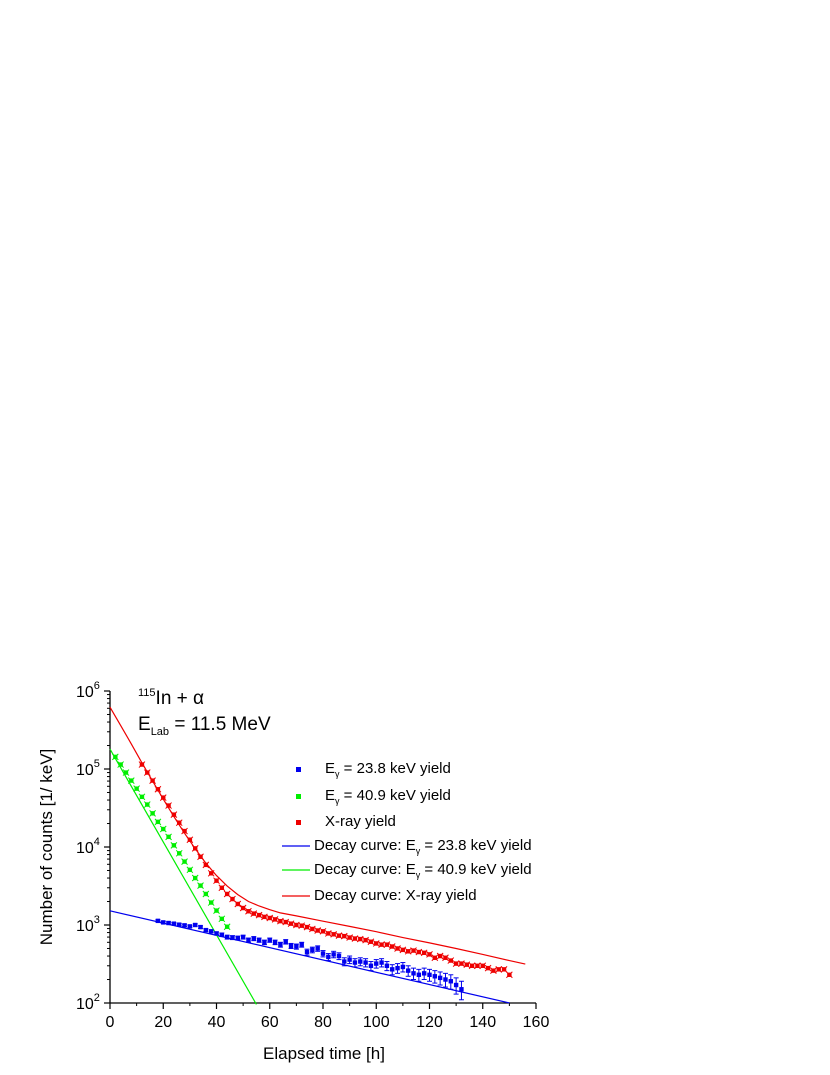  I want to click on y-tick-label: 10², so click(88, 1002).